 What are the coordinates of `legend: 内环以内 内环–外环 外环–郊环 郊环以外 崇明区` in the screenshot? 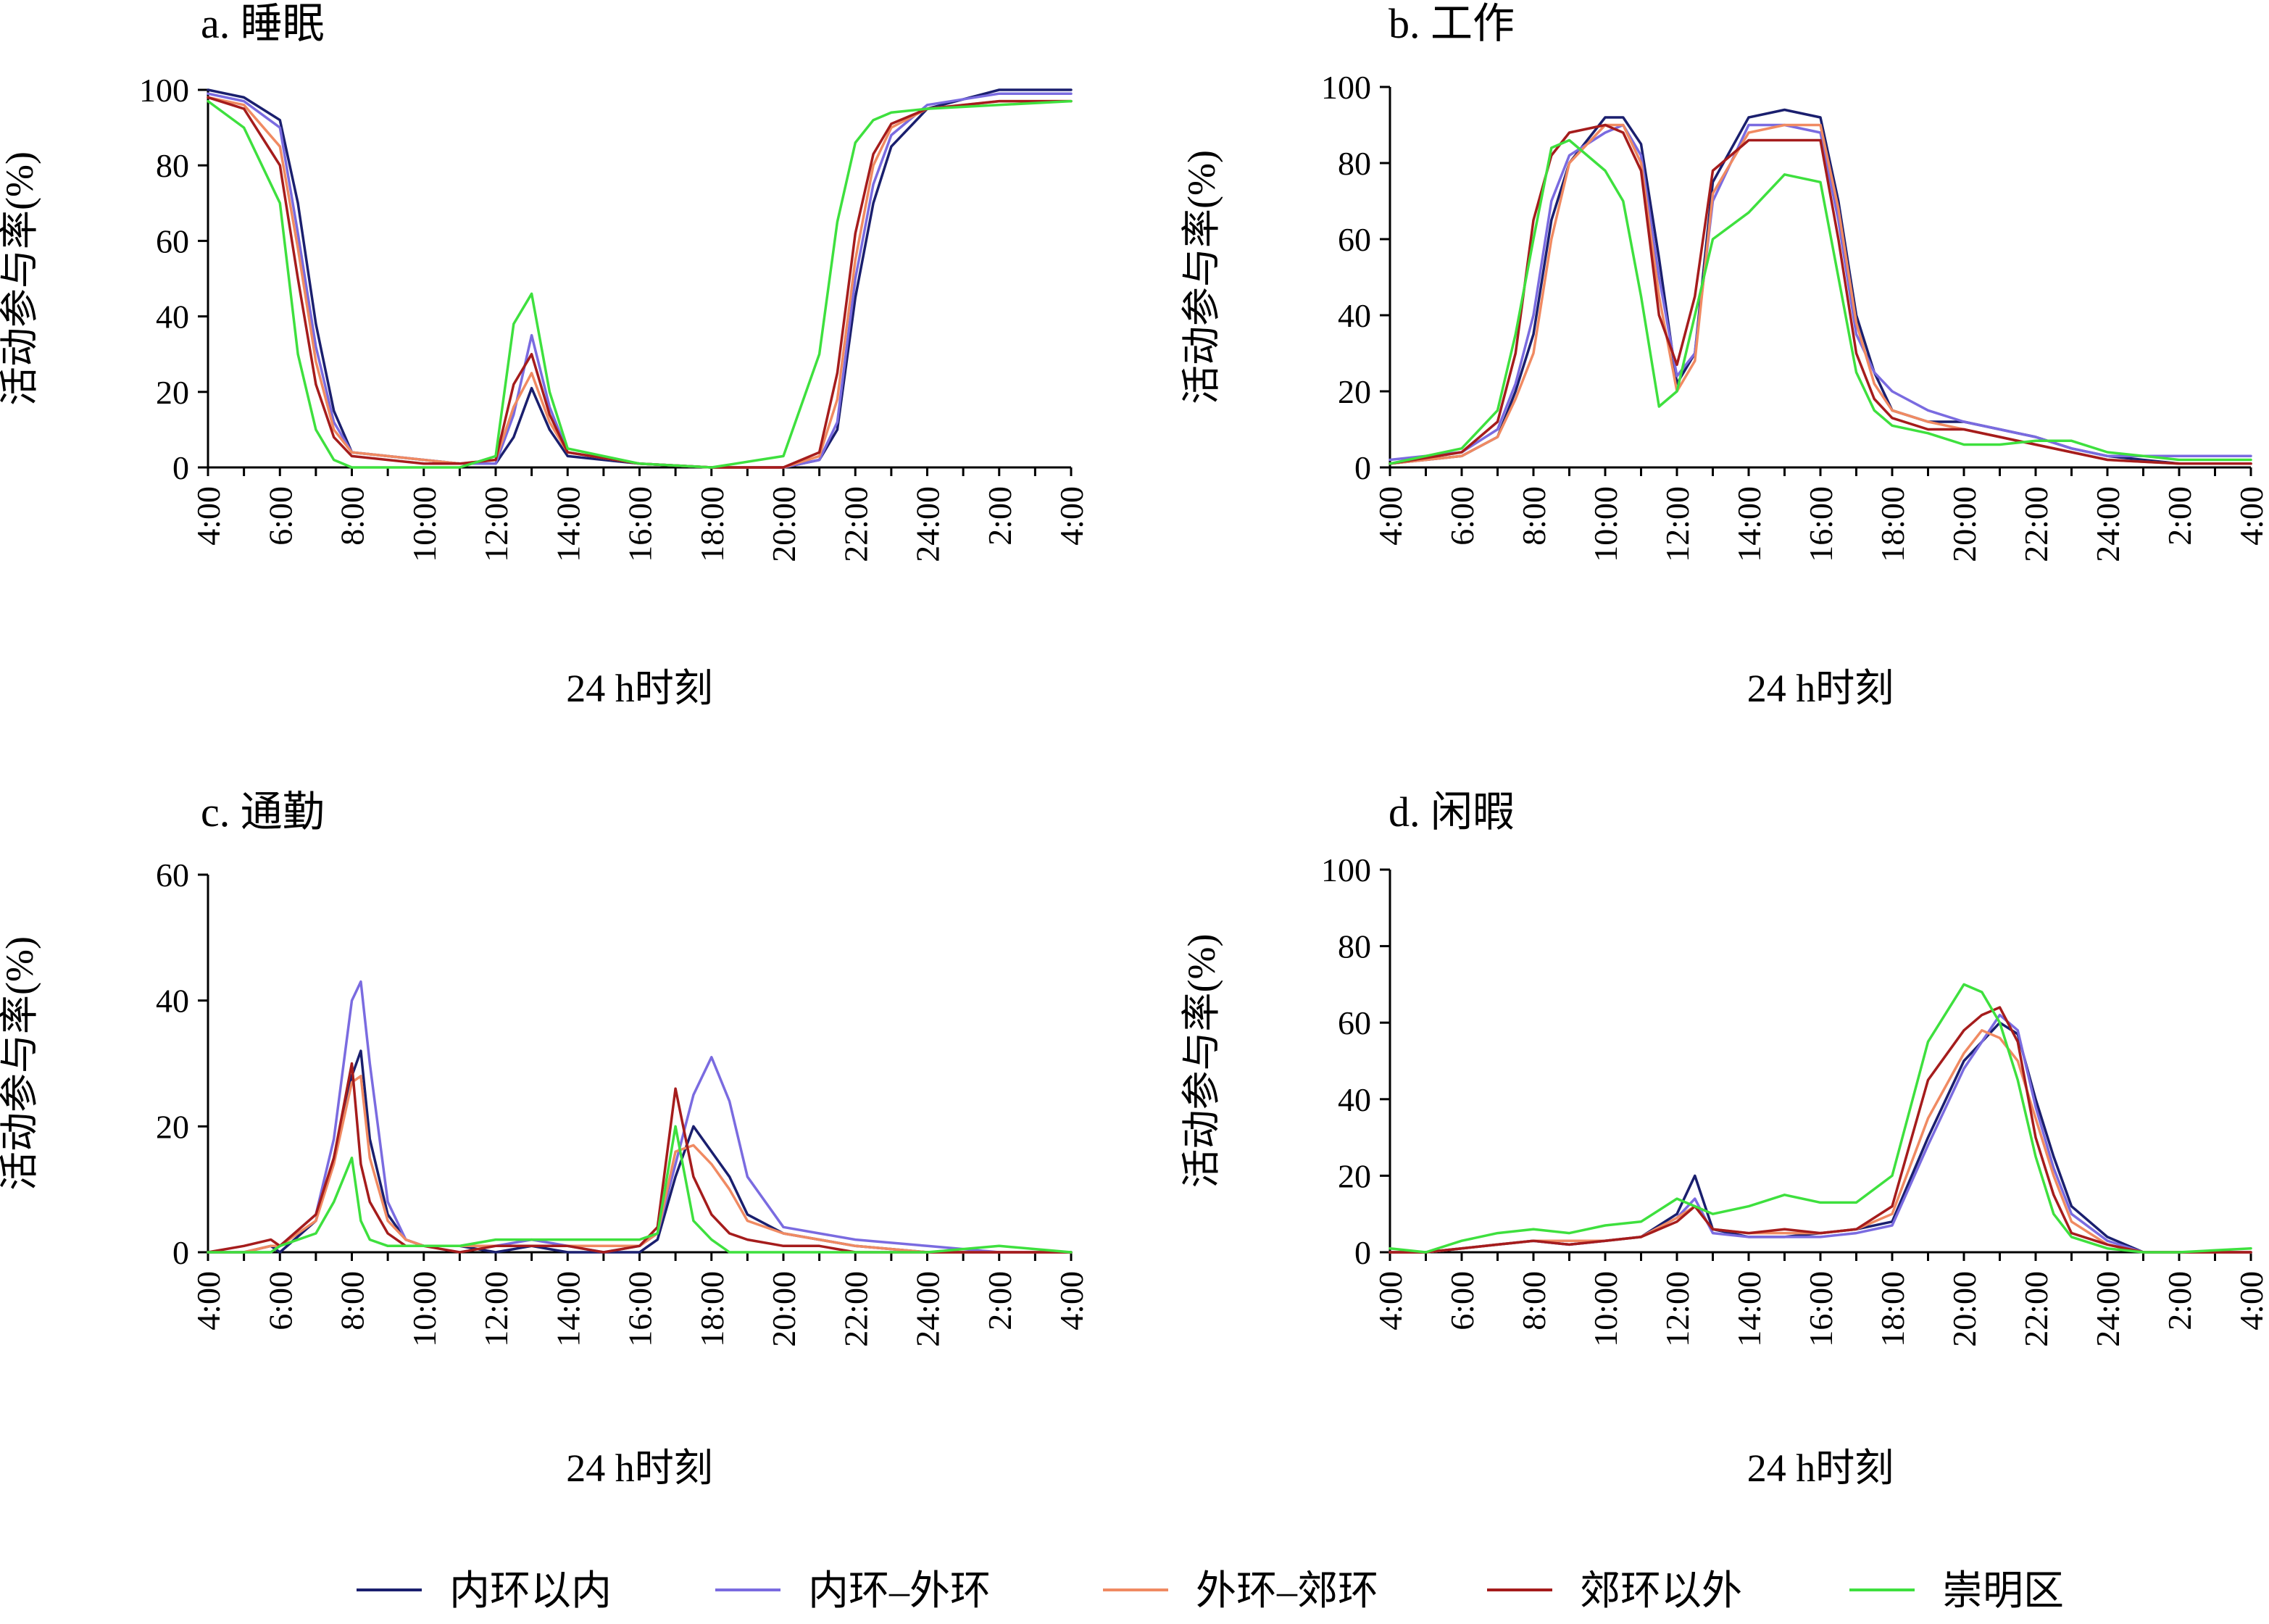 It's located at (1211, 1592).